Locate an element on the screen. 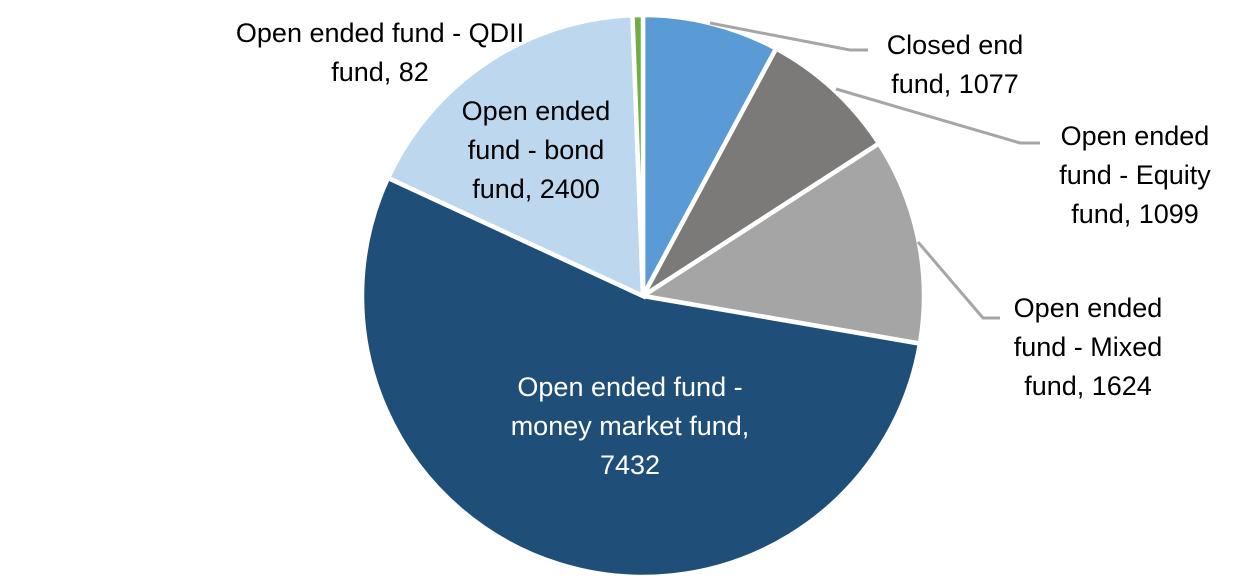  pie-slice-qdii-fund is located at coordinates (638, 154).